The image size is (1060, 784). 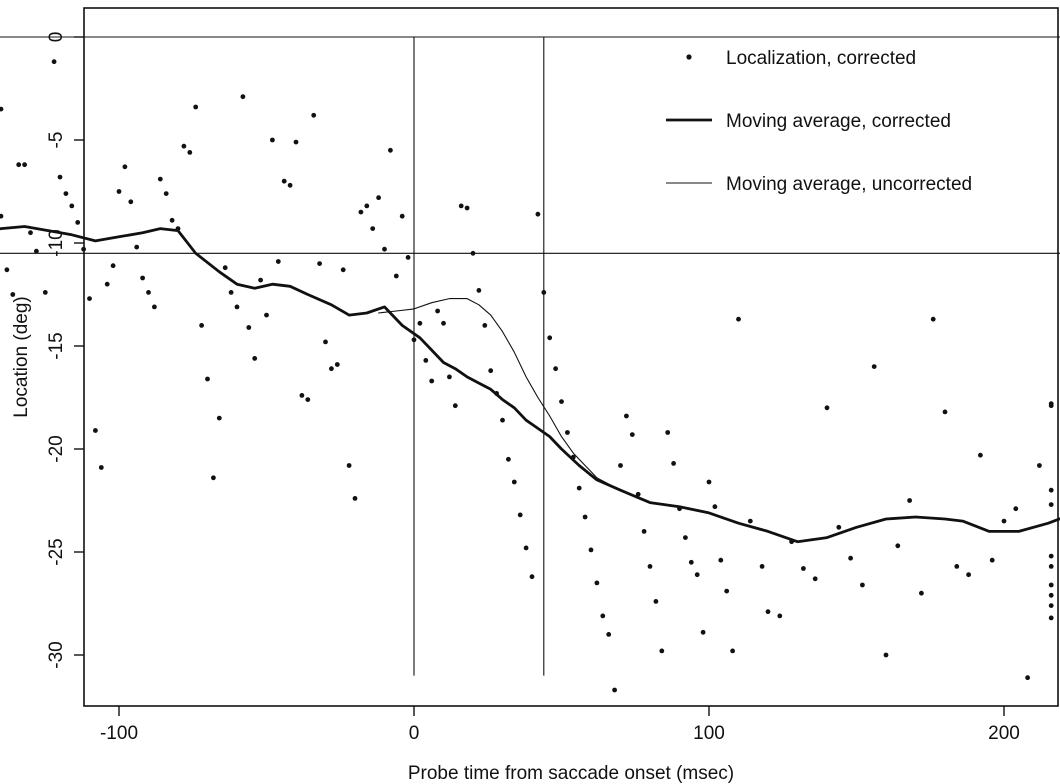 I want to click on y-tick-label: -20, so click(x=56, y=448).